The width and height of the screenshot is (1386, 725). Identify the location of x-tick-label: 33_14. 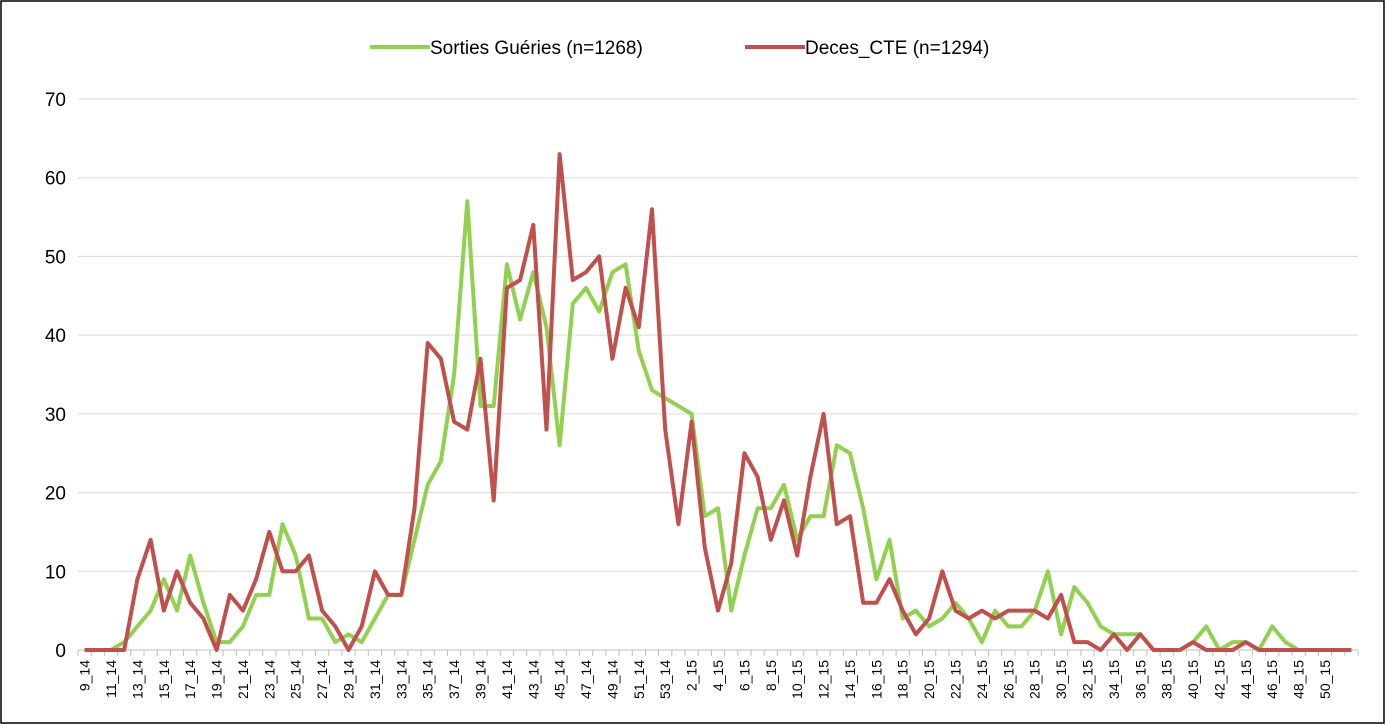
(401, 679).